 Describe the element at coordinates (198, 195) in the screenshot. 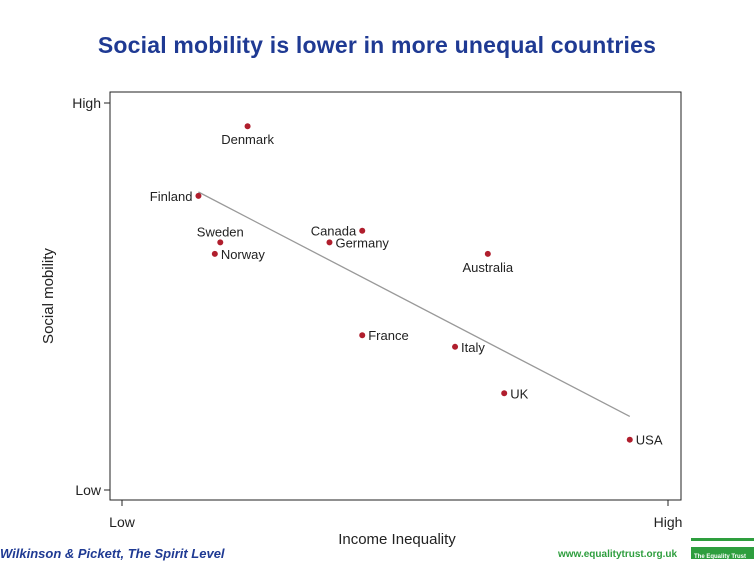

I see `point-finland` at that location.